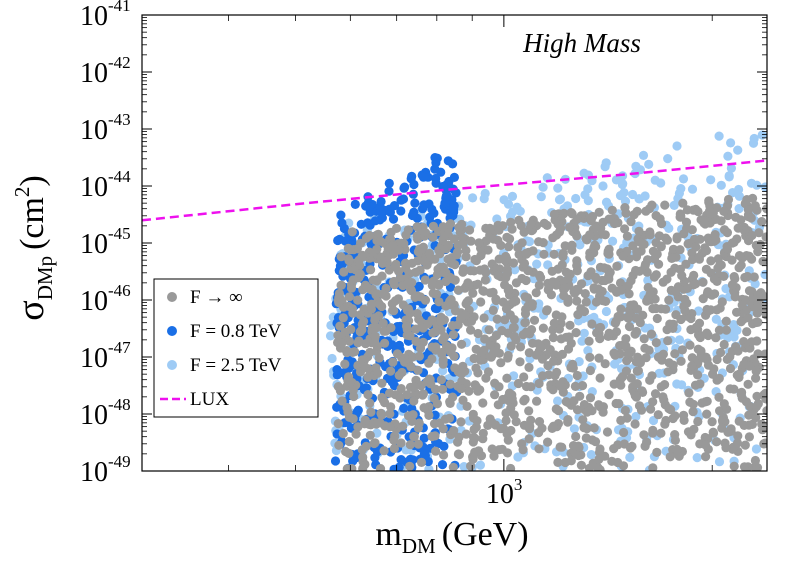 Image resolution: width=796 pixels, height=572 pixels. Describe the element at coordinates (504, 492) in the screenshot. I see `x-tick-label: 103` at that location.